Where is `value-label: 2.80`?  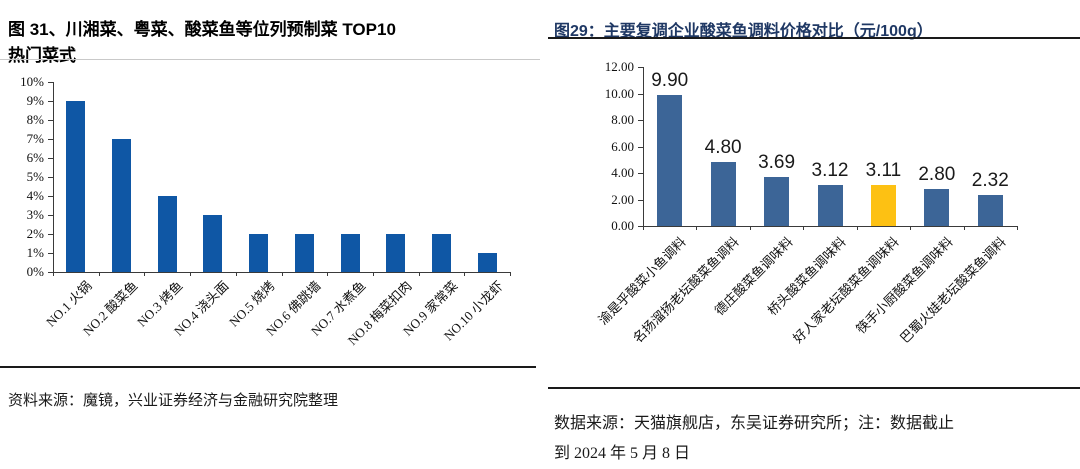 value-label: 2.80 is located at coordinates (937, 174).